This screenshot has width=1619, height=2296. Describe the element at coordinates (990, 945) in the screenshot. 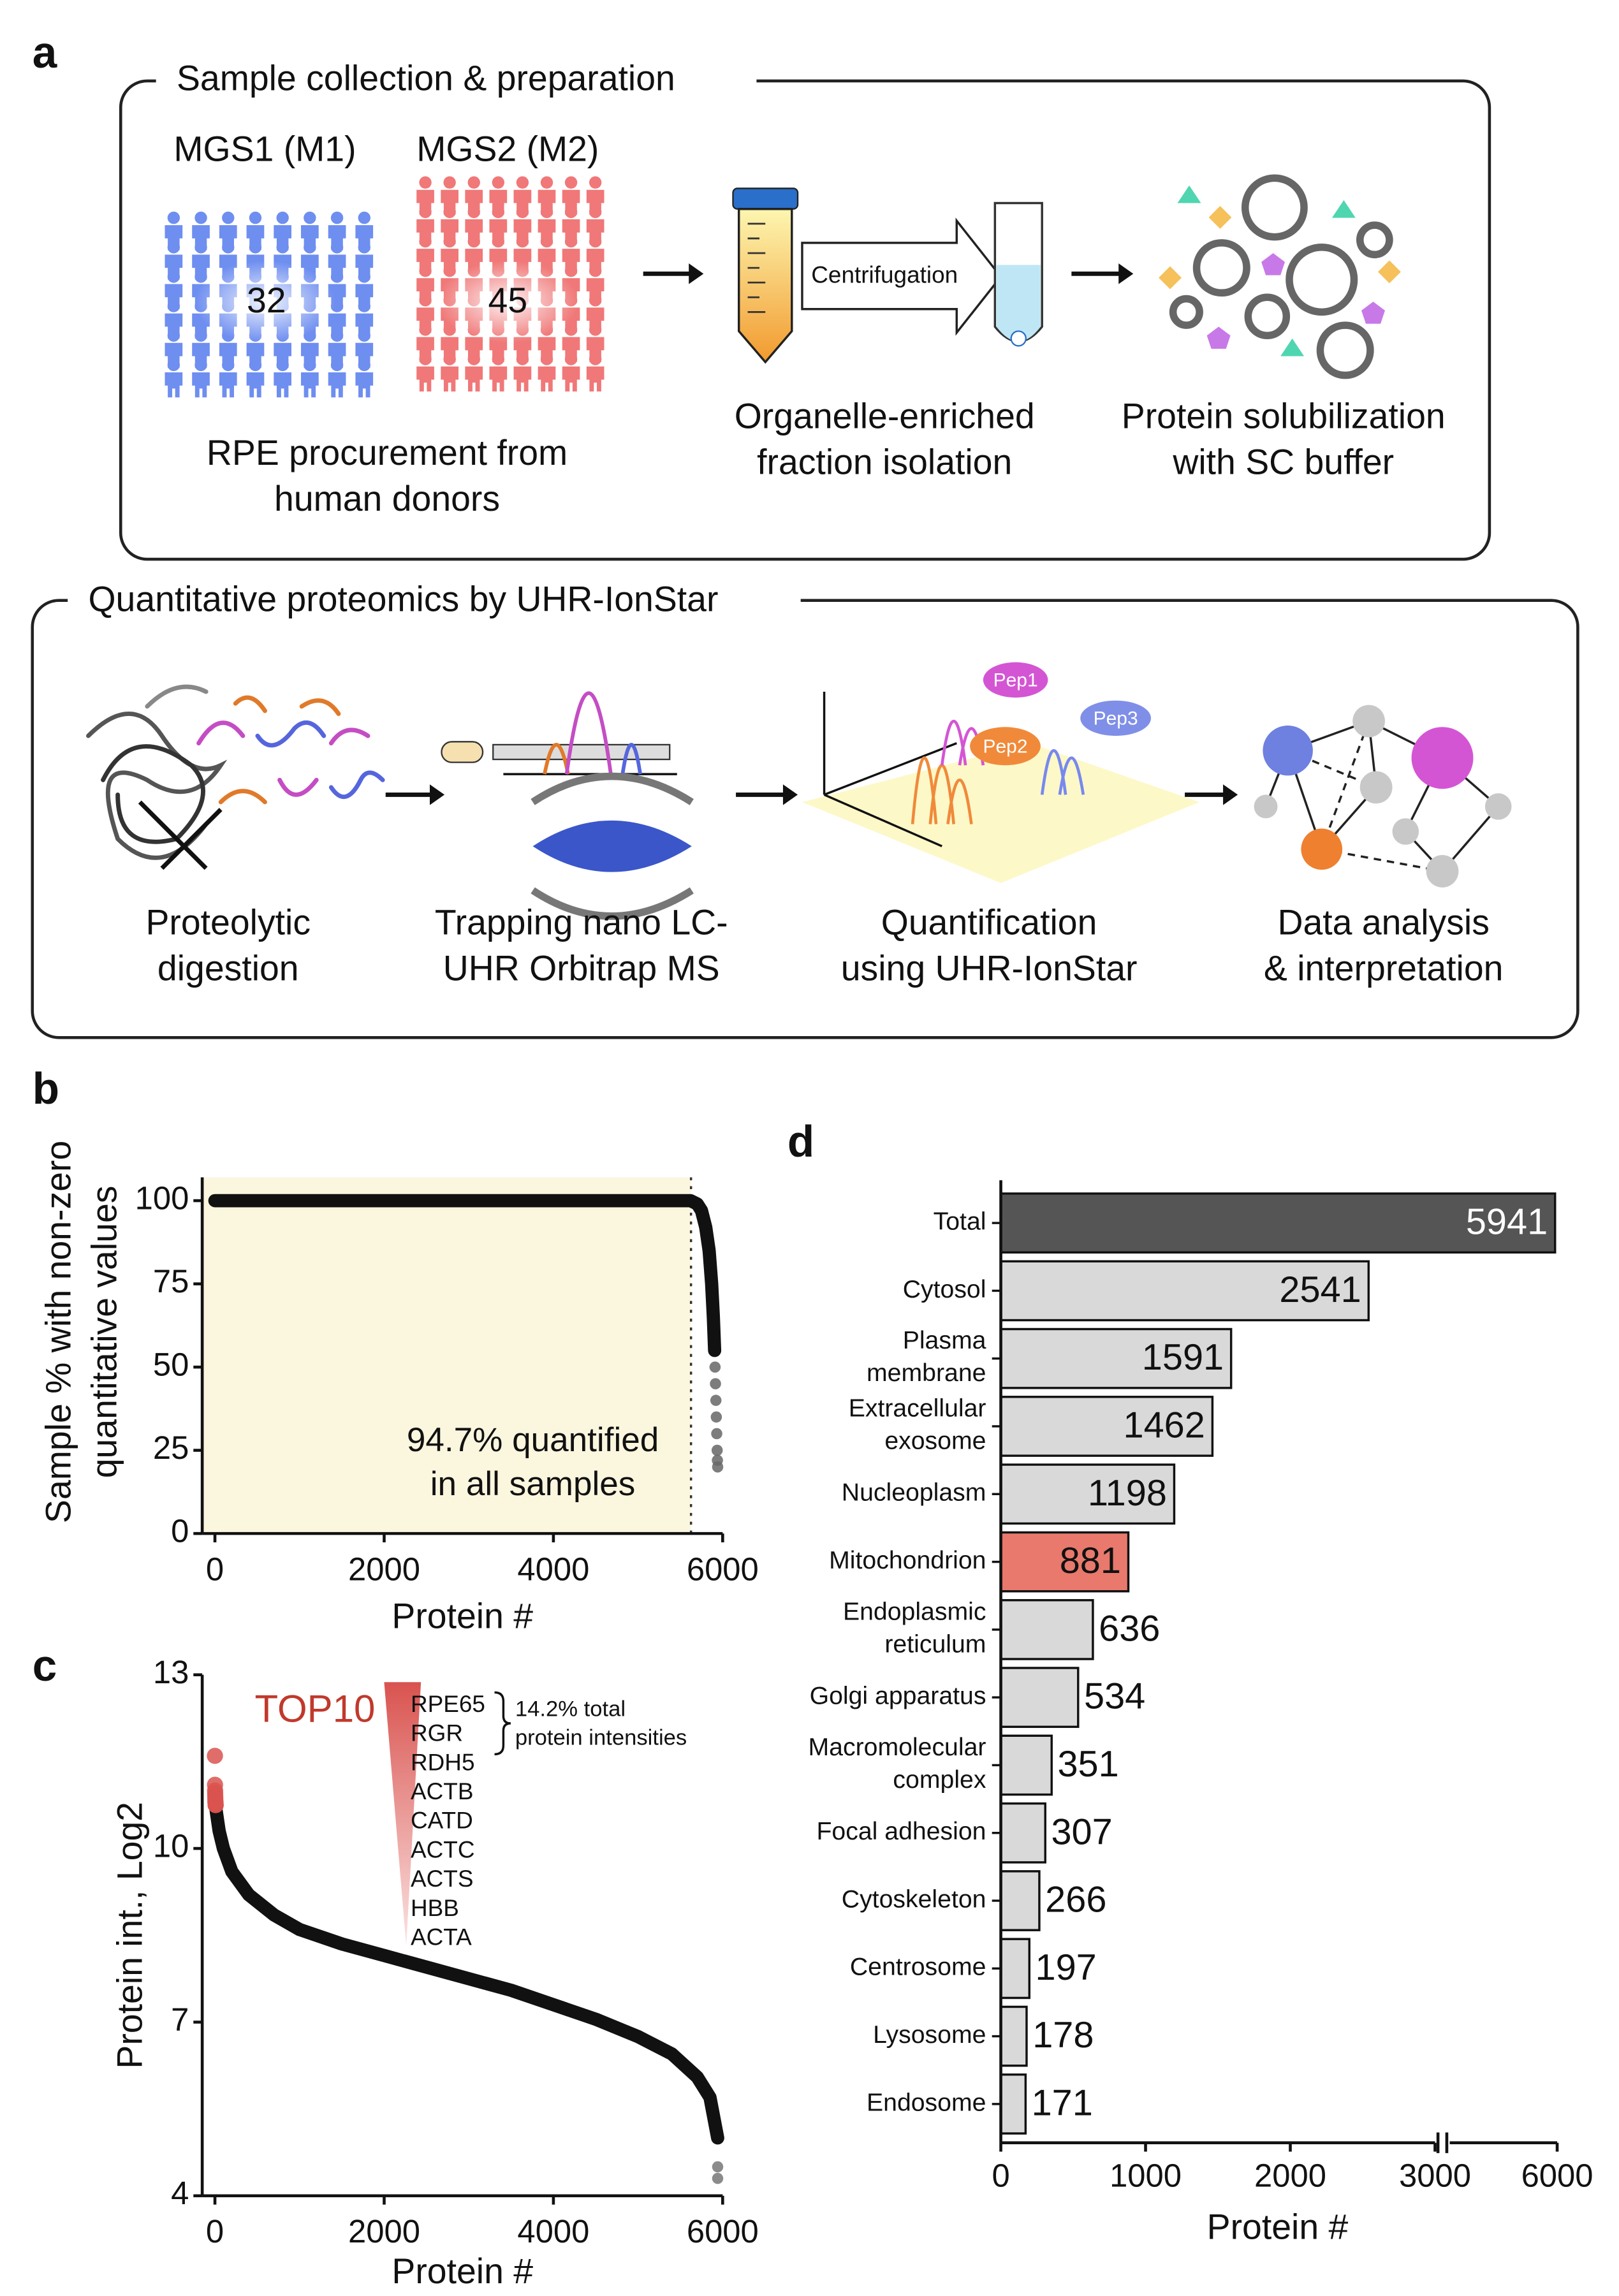

I see `step-label: Quantification using UHR-IonStar` at that location.